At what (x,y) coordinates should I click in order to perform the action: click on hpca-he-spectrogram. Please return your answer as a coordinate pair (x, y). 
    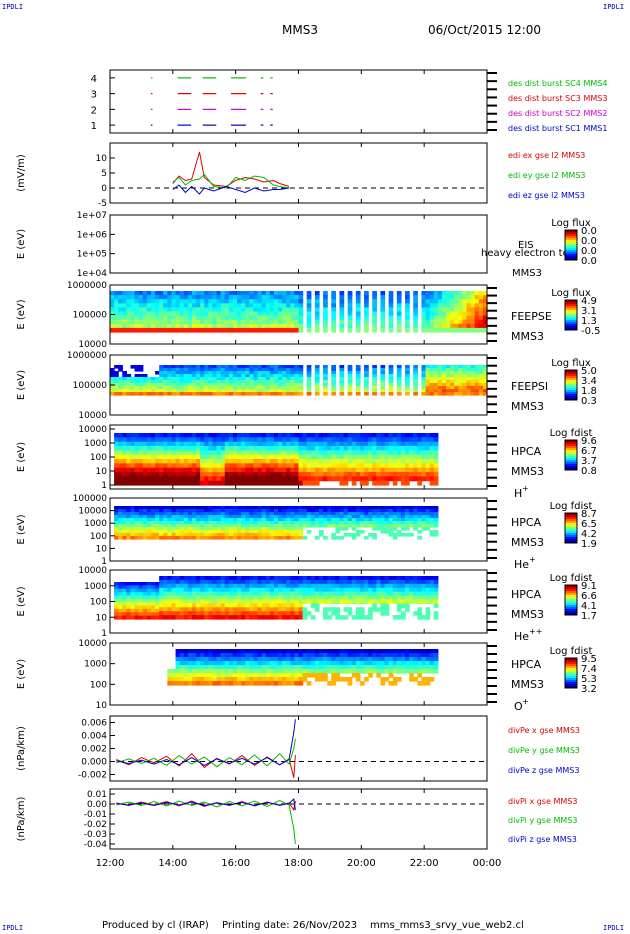
    Looking at the image, I should click on (276, 523).